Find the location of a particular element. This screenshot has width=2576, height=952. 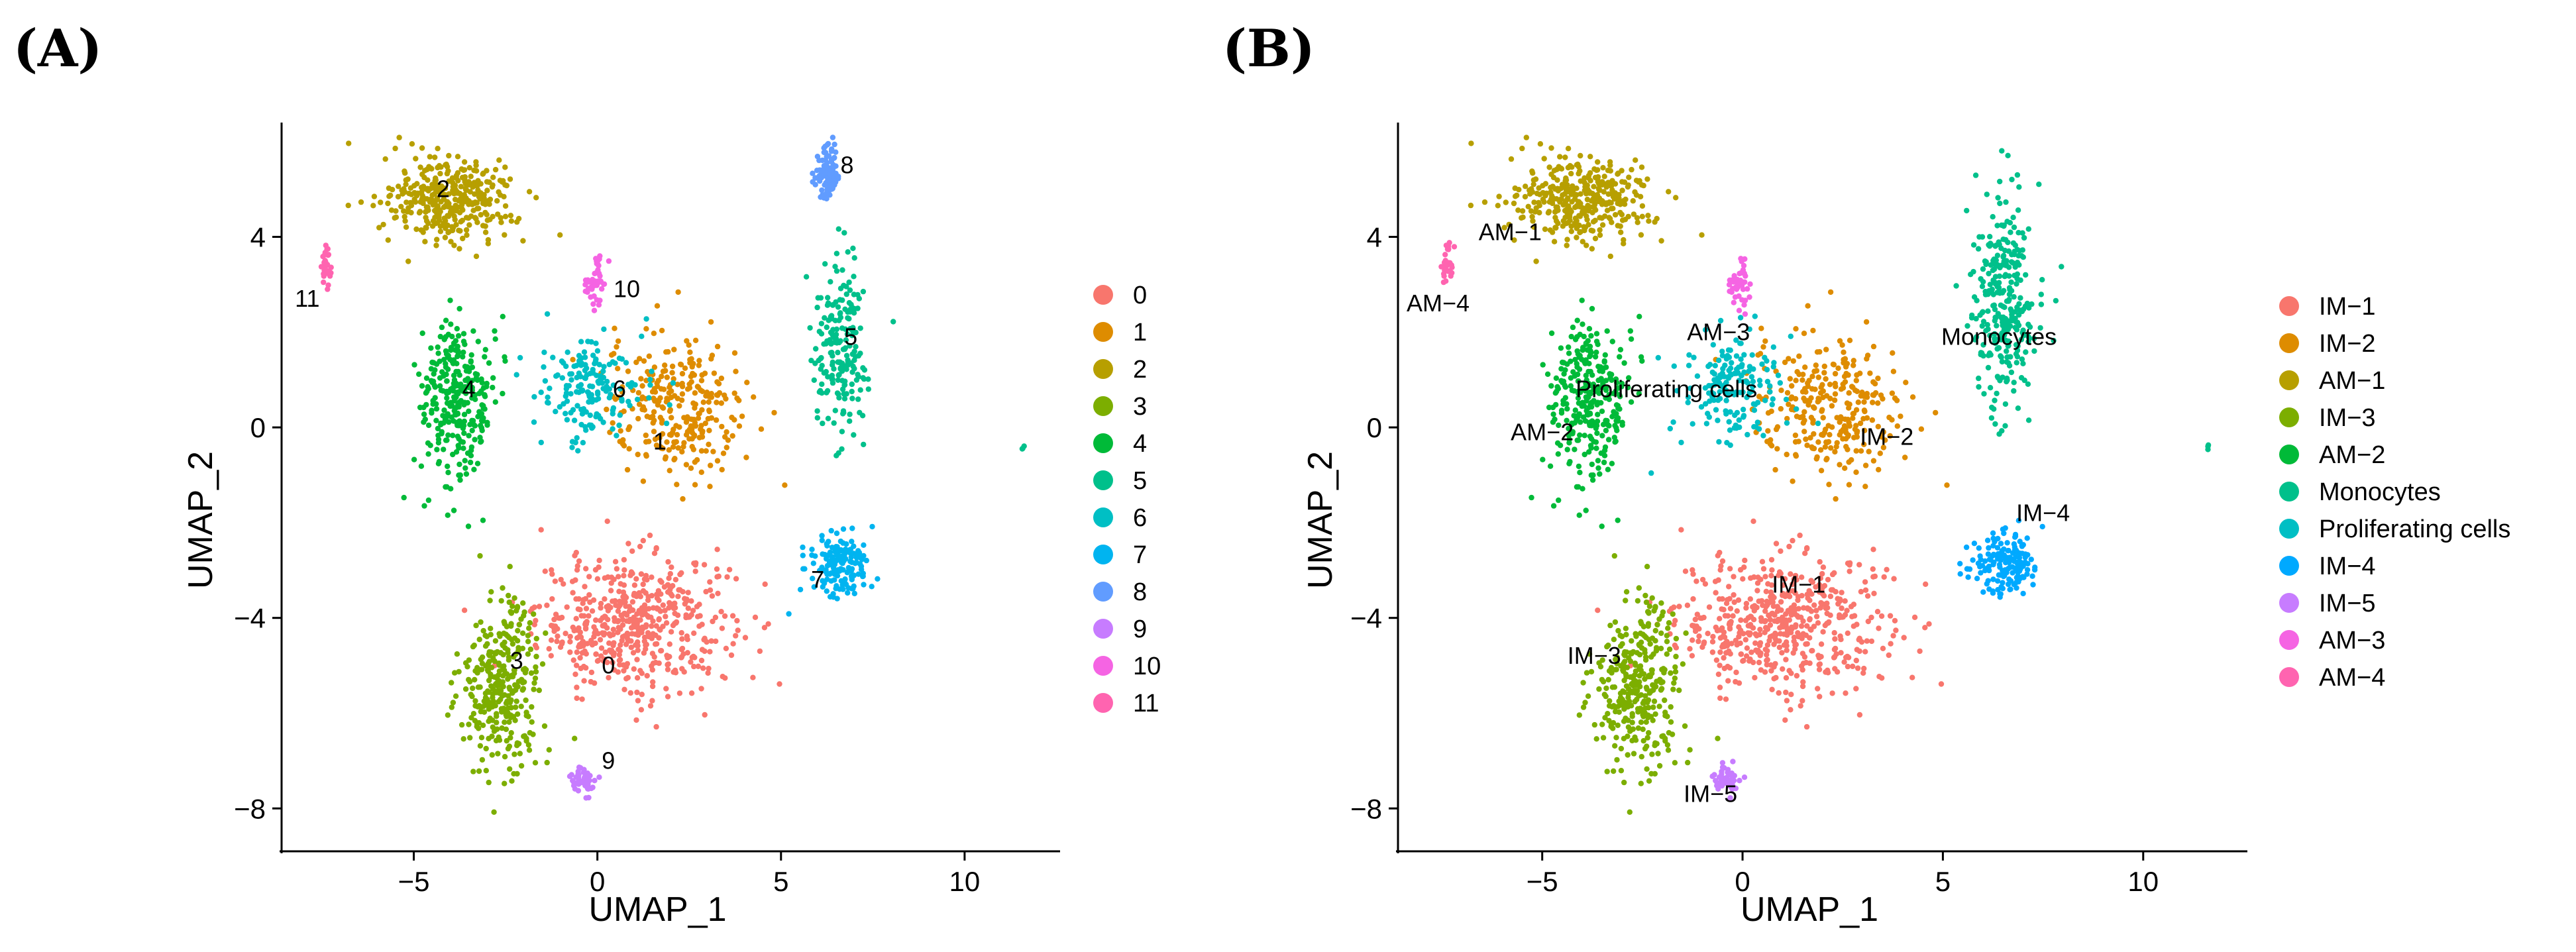

cluster-label: 0 is located at coordinates (608, 665).